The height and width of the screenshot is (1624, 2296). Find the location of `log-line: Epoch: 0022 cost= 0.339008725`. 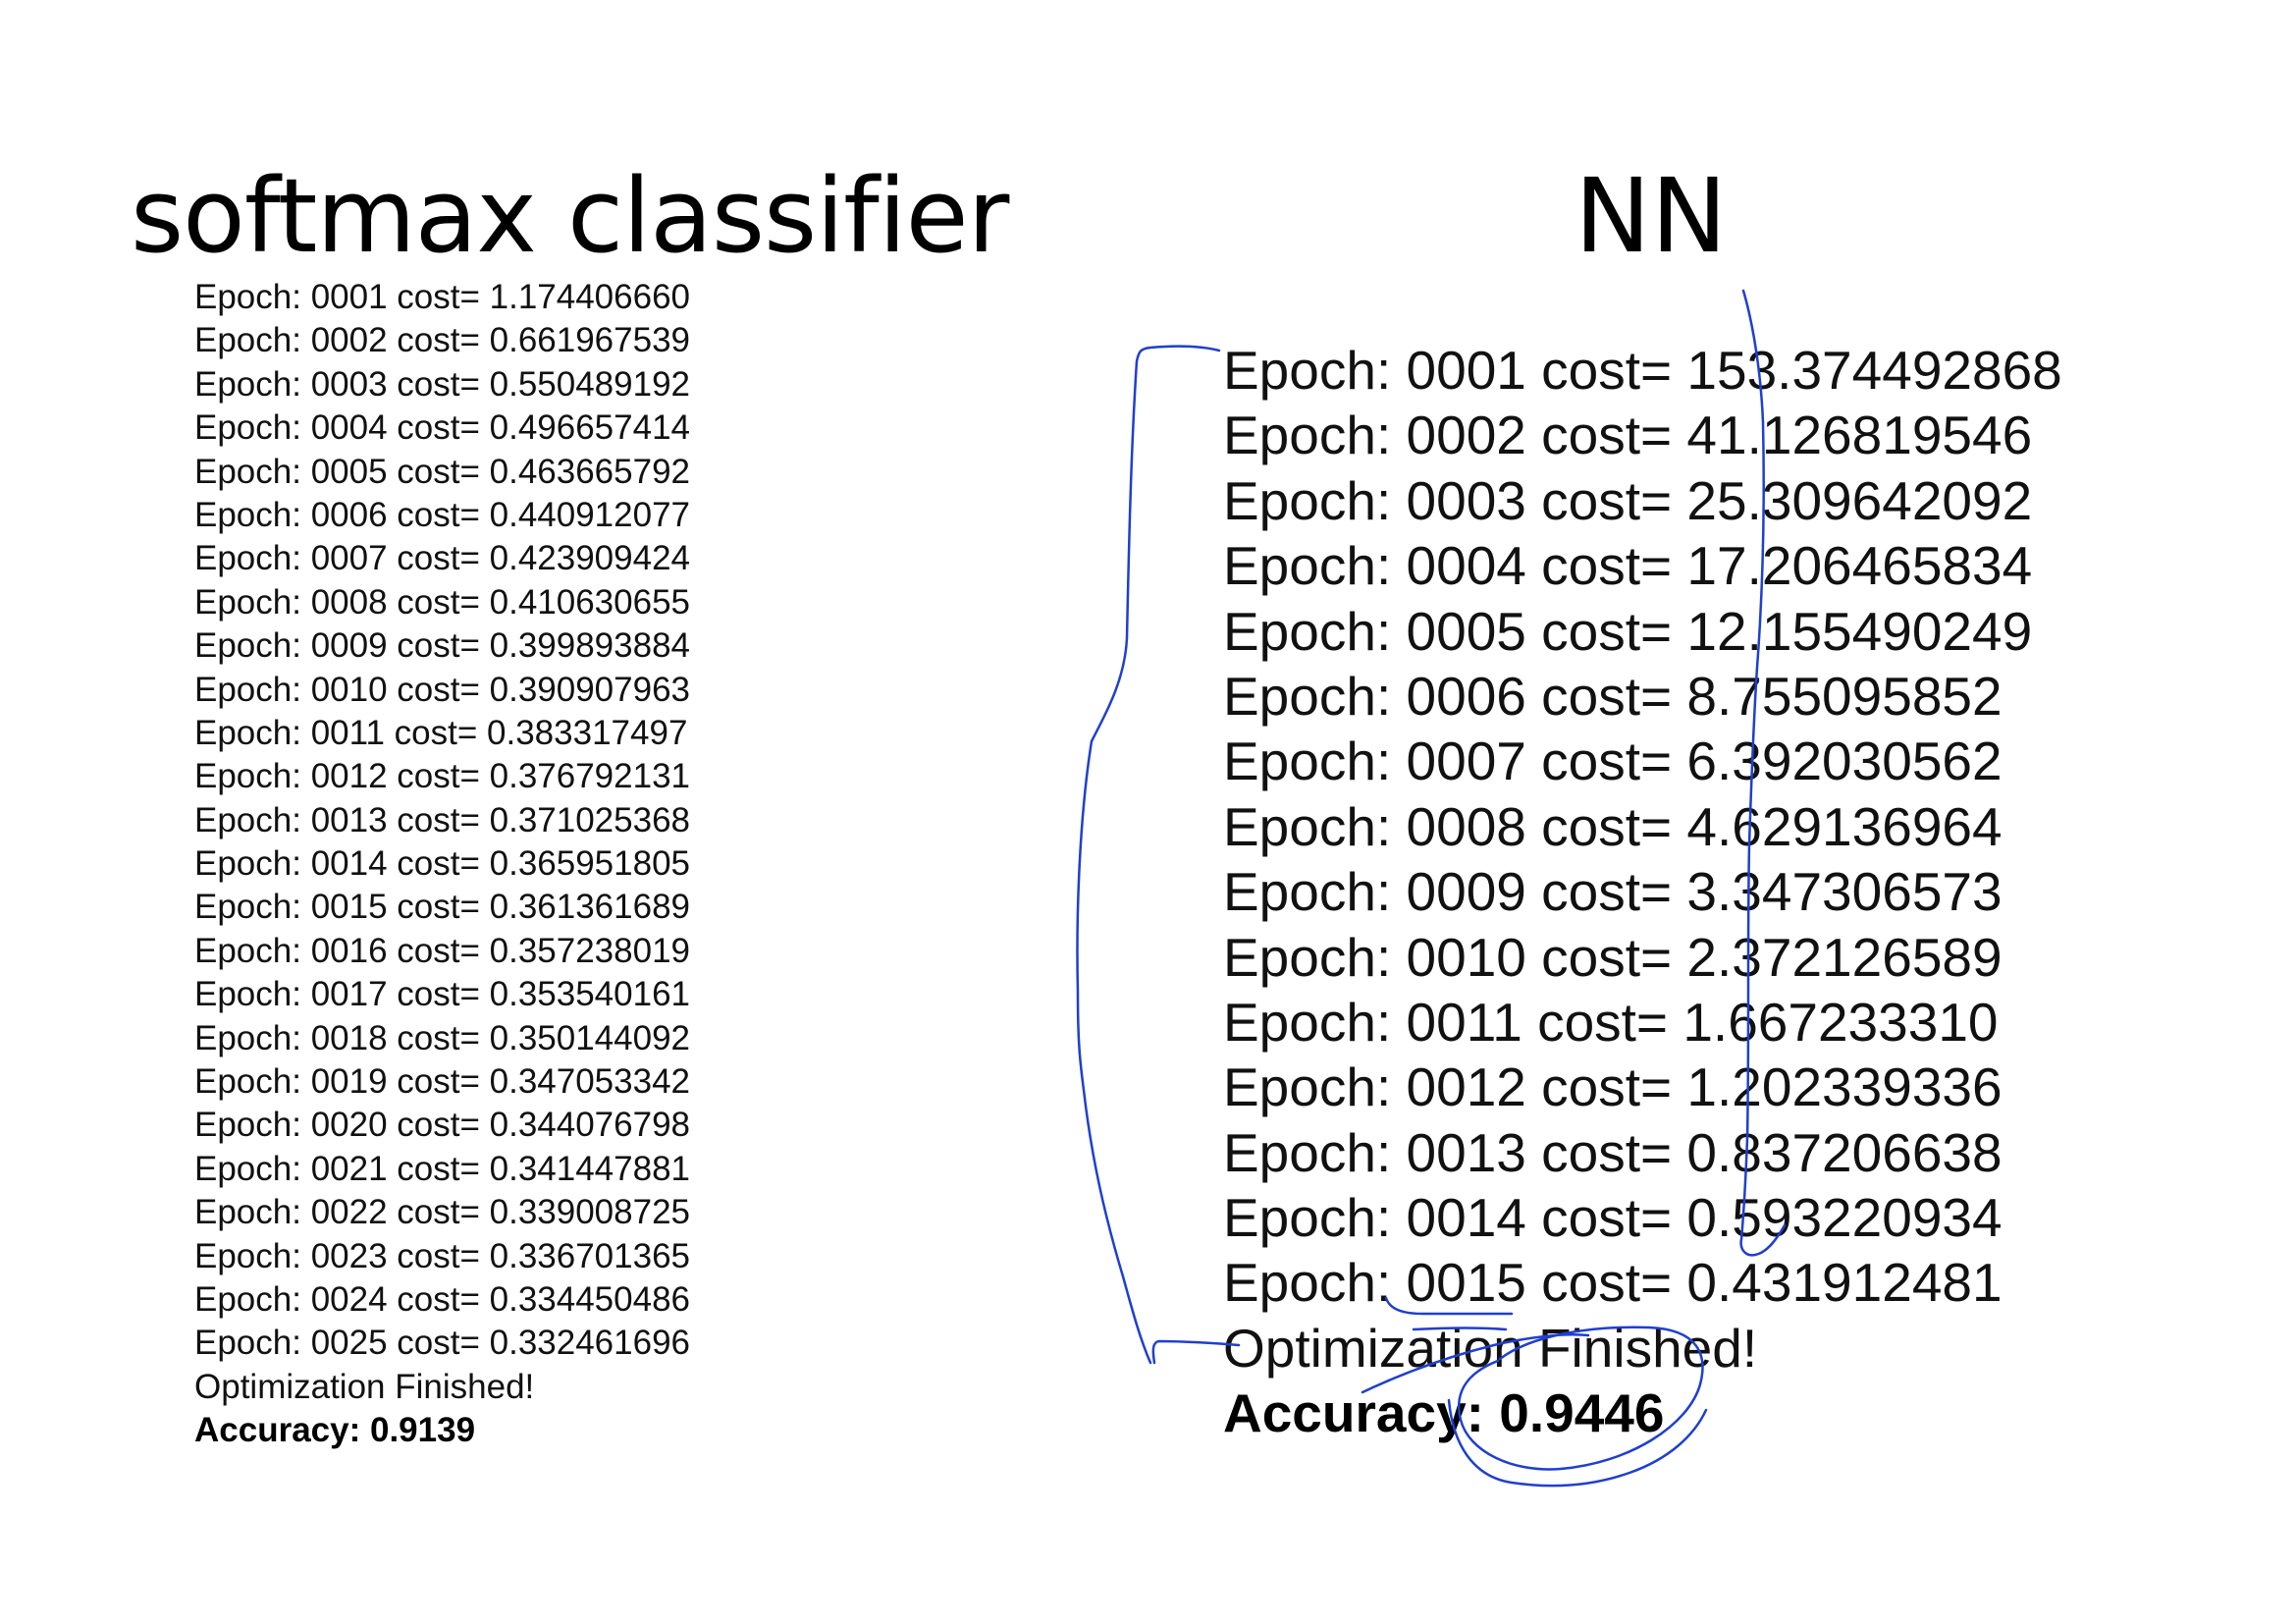

log-line: Epoch: 0022 cost= 0.339008725 is located at coordinates (442, 1212).